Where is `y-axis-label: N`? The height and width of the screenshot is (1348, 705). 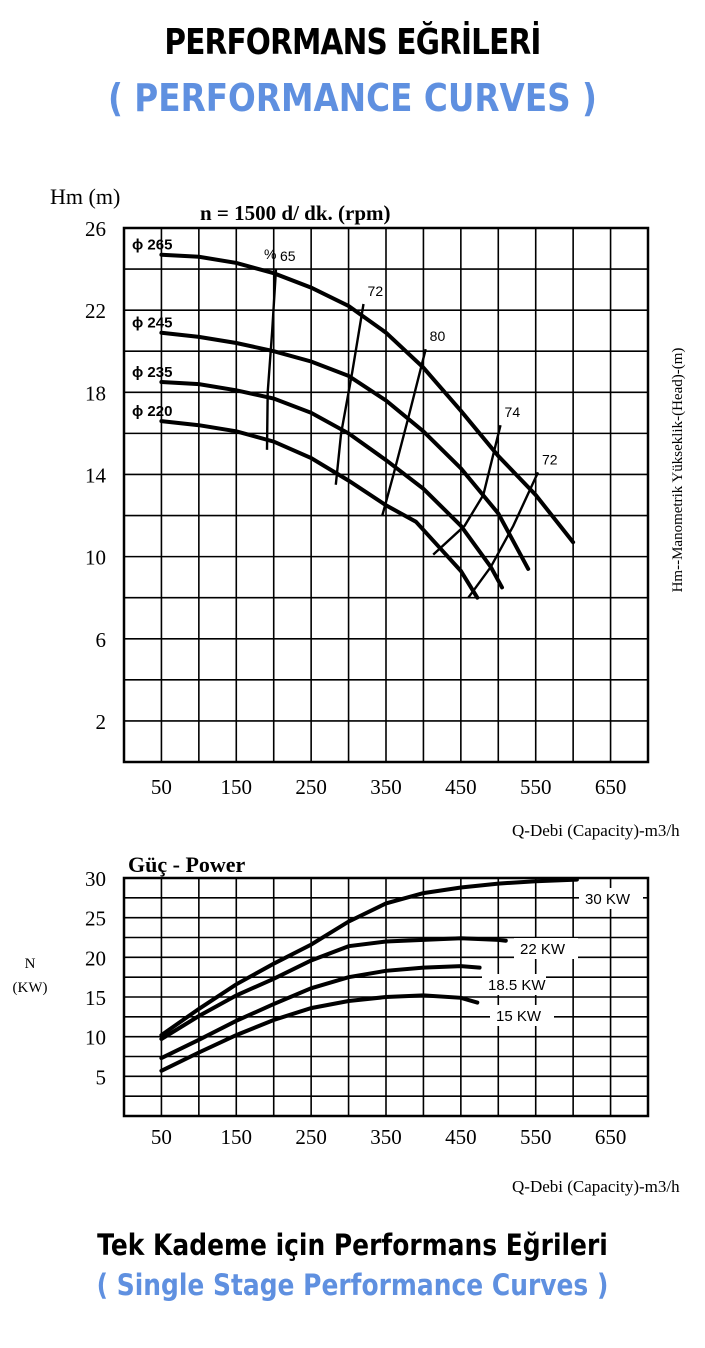 y-axis-label: N is located at coordinates (30, 964).